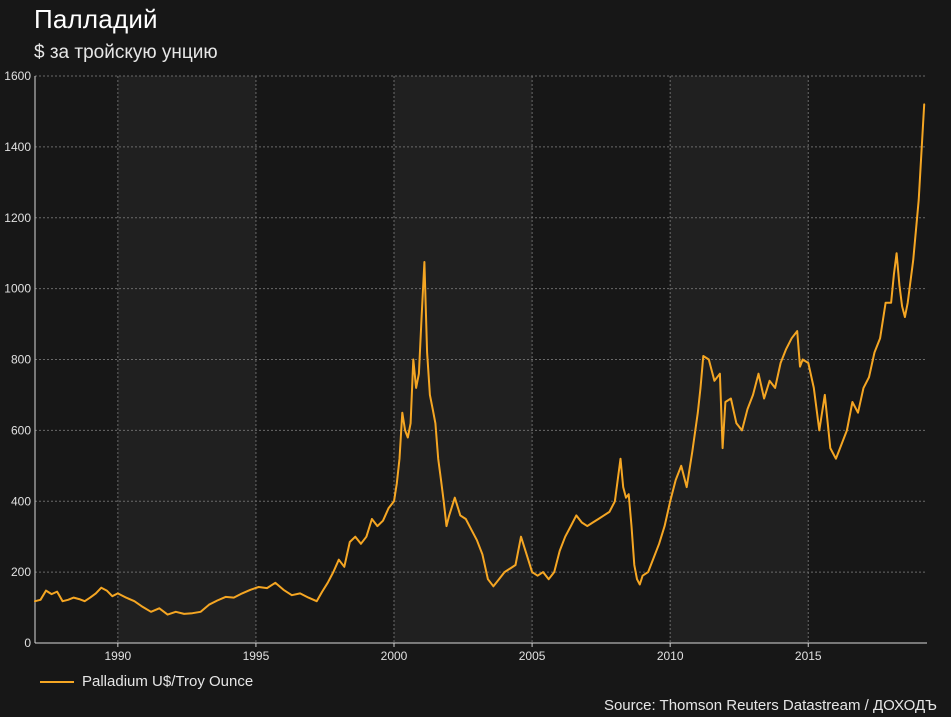  What do you see at coordinates (17, 218) in the screenshot?
I see `y-tick-label: 1200` at bounding box center [17, 218].